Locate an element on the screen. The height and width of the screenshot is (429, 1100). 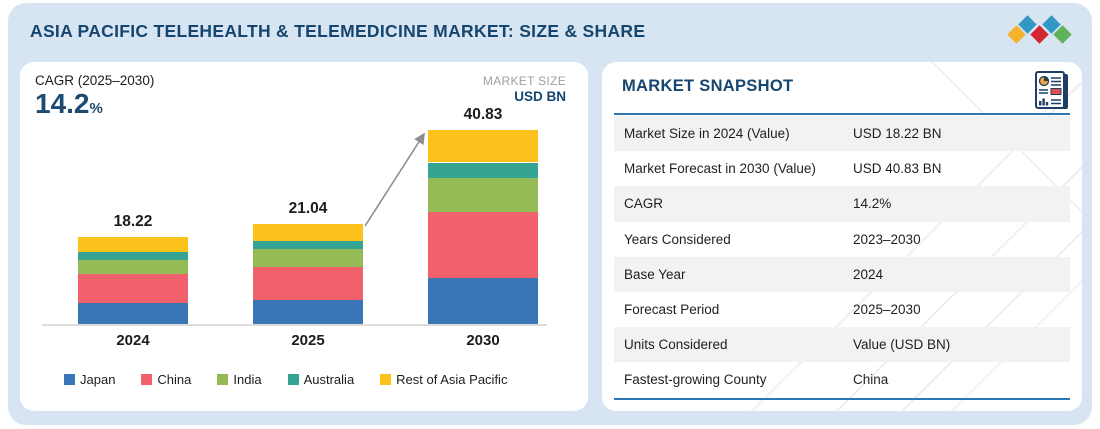
market-size-caption: MARKET SIZE USD BN is located at coordinates (524, 89).